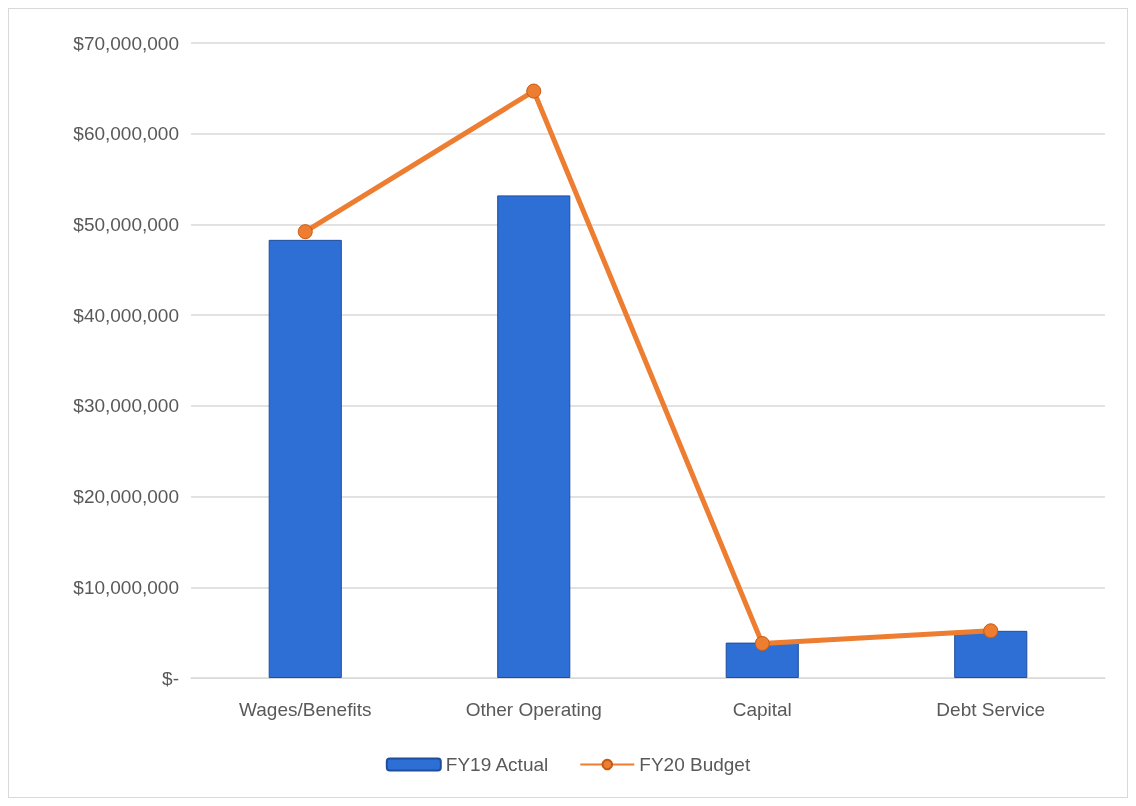 Image resolution: width=1136 pixels, height=806 pixels. Describe the element at coordinates (695, 764) in the screenshot. I see `legend-label: FY20 Budget` at that location.